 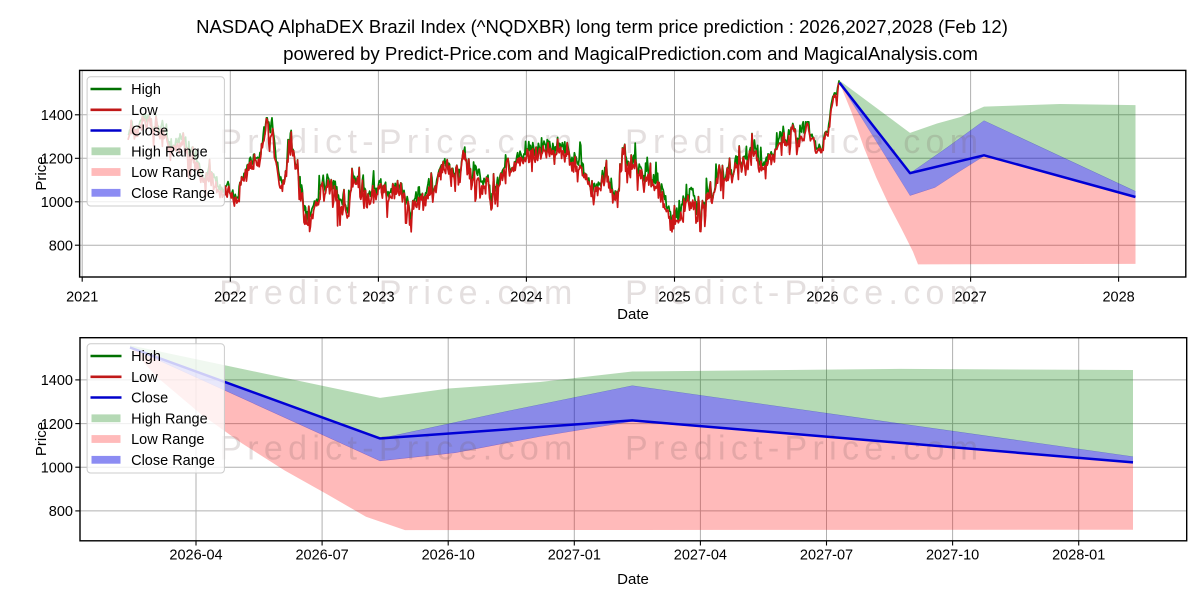 What do you see at coordinates (448, 556) in the screenshot?
I see `svg-text: 2026-10` at bounding box center [448, 556].